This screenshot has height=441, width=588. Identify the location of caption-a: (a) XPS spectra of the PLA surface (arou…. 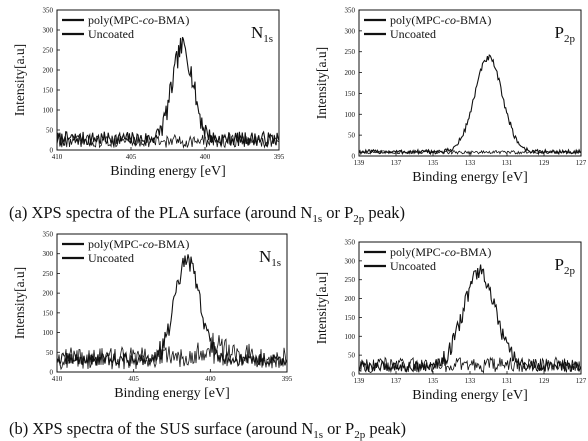
(207, 214).